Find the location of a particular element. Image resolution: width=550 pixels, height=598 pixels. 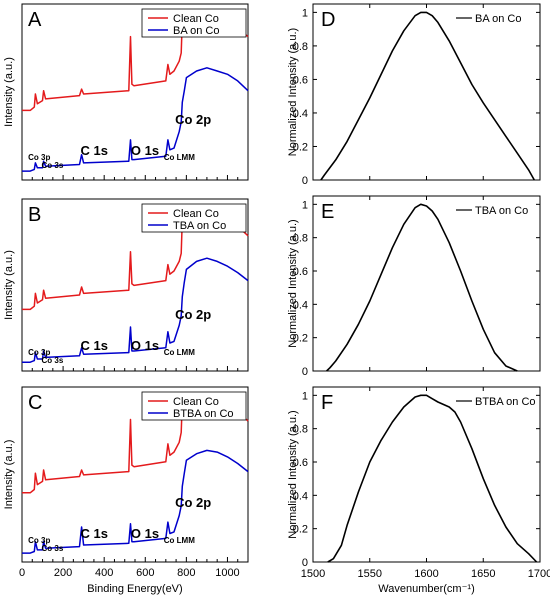

panel-letter: A is located at coordinates (35, 20).